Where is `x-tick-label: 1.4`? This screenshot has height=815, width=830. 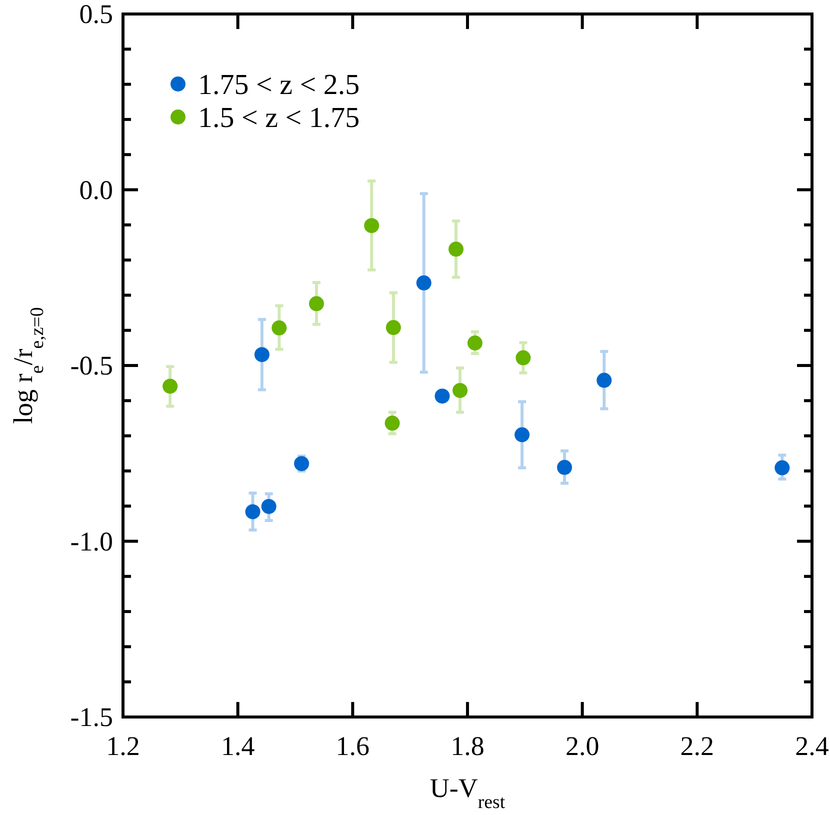 x-tick-label: 1.4 is located at coordinates (238, 746).